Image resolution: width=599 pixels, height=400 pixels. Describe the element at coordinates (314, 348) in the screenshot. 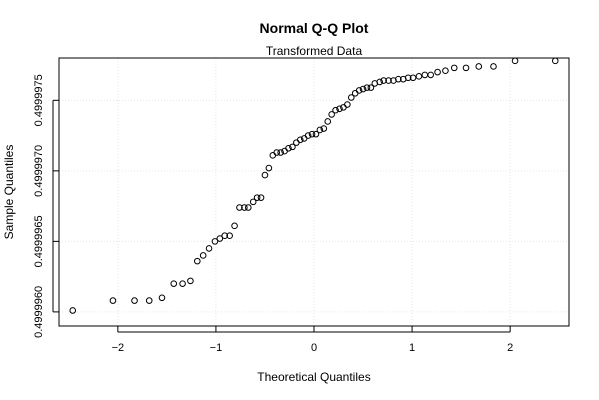

I see `x-tick-label: 0` at that location.